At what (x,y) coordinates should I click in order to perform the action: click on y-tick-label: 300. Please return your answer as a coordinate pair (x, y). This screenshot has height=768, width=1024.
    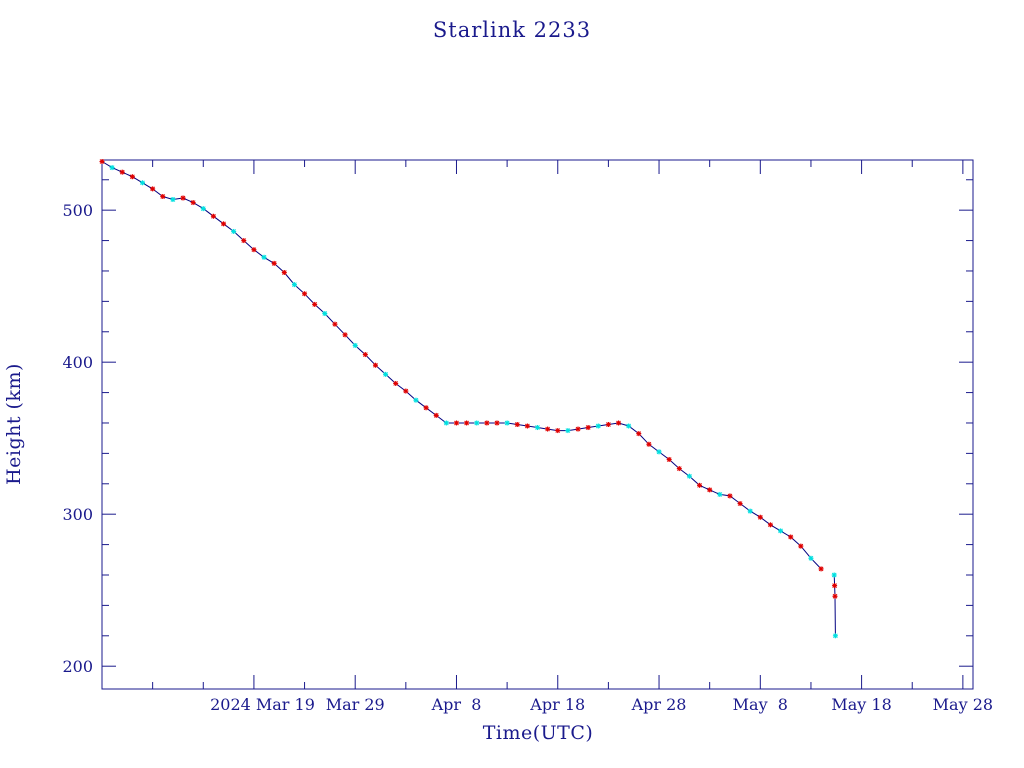
    Looking at the image, I should click on (77, 514).